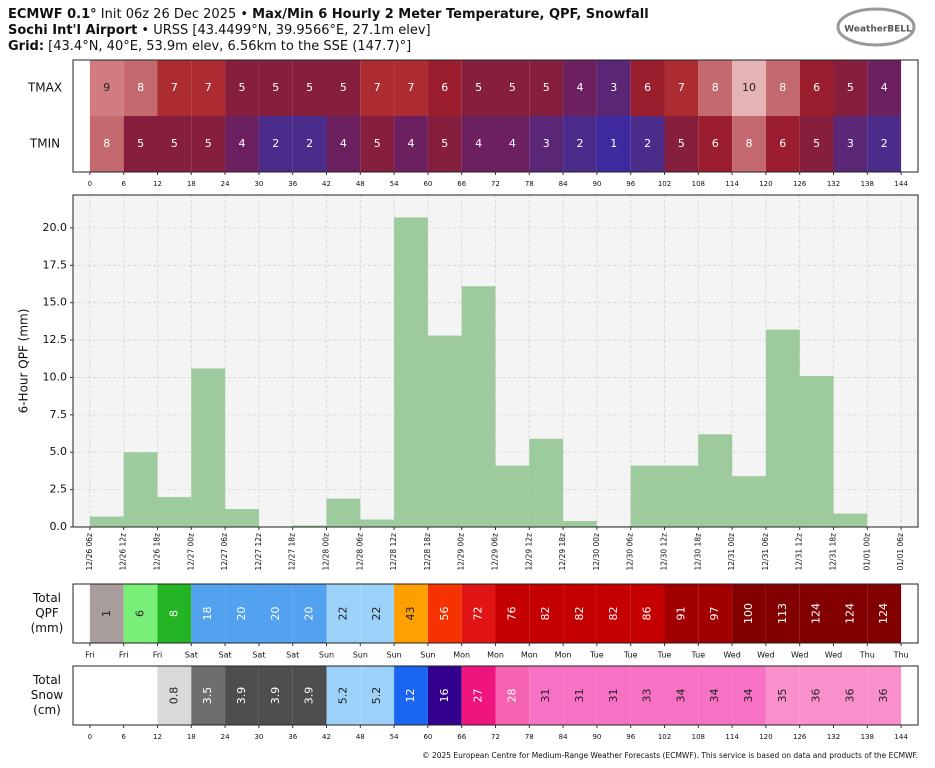  What do you see at coordinates (59, 414) in the screenshot?
I see `y-tick-label: 7.5` at bounding box center [59, 414].